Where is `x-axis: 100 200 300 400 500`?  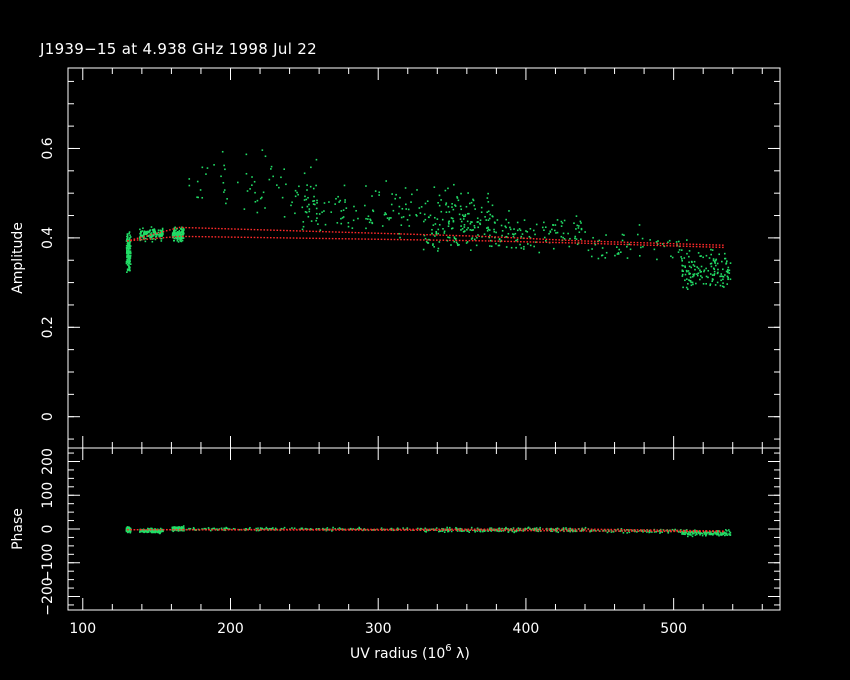 x-axis: 100 200 300 400 500 is located at coordinates (378, 629).